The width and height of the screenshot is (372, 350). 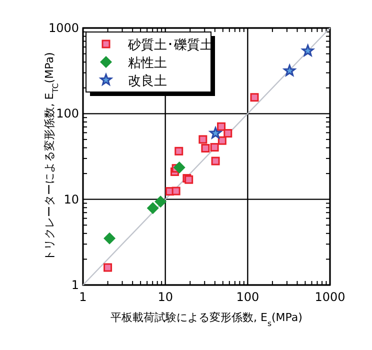 I want to click on x-tick-label: 100, so click(x=248, y=297).